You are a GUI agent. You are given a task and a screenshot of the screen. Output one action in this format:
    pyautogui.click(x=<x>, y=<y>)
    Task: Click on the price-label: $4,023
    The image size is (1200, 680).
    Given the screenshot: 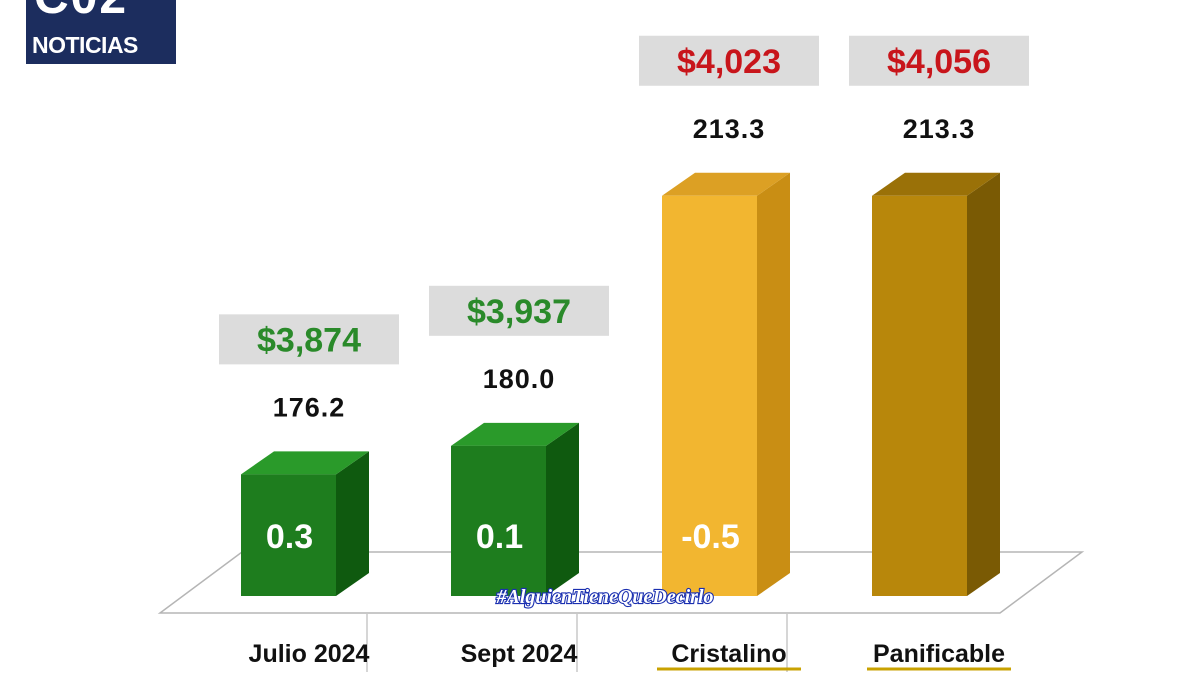 What is the action you would take?
    pyautogui.click(x=729, y=62)
    